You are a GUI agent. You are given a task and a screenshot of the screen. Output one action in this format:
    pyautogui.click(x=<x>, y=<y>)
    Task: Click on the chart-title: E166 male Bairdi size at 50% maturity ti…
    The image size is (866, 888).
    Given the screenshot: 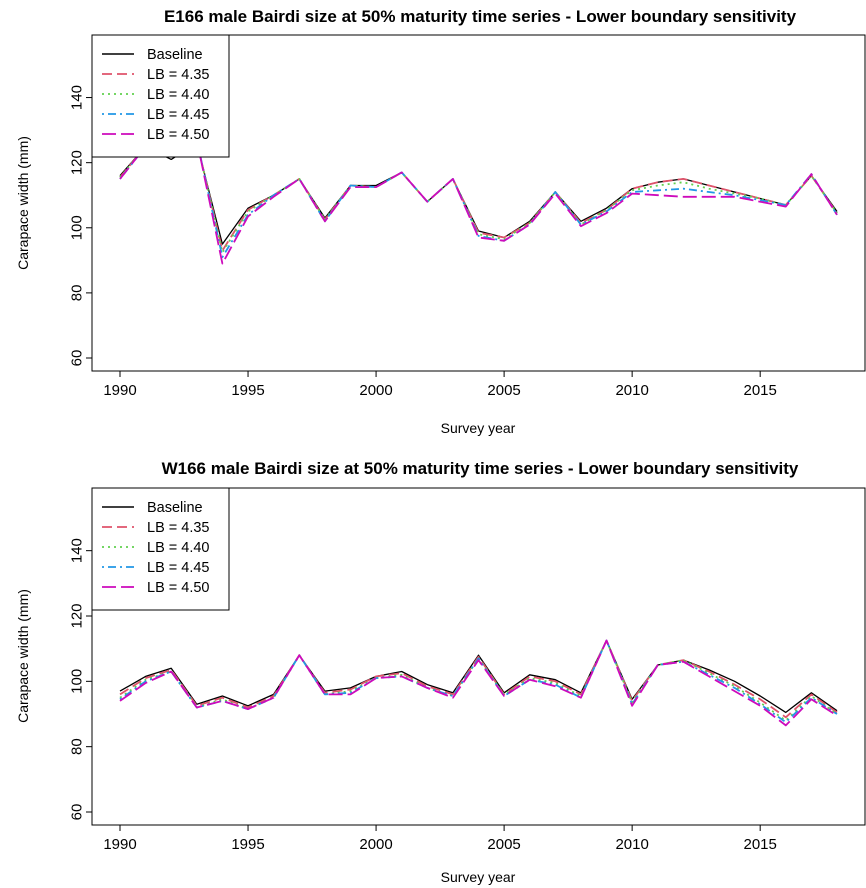 What is the action you would take?
    pyautogui.click(x=480, y=16)
    